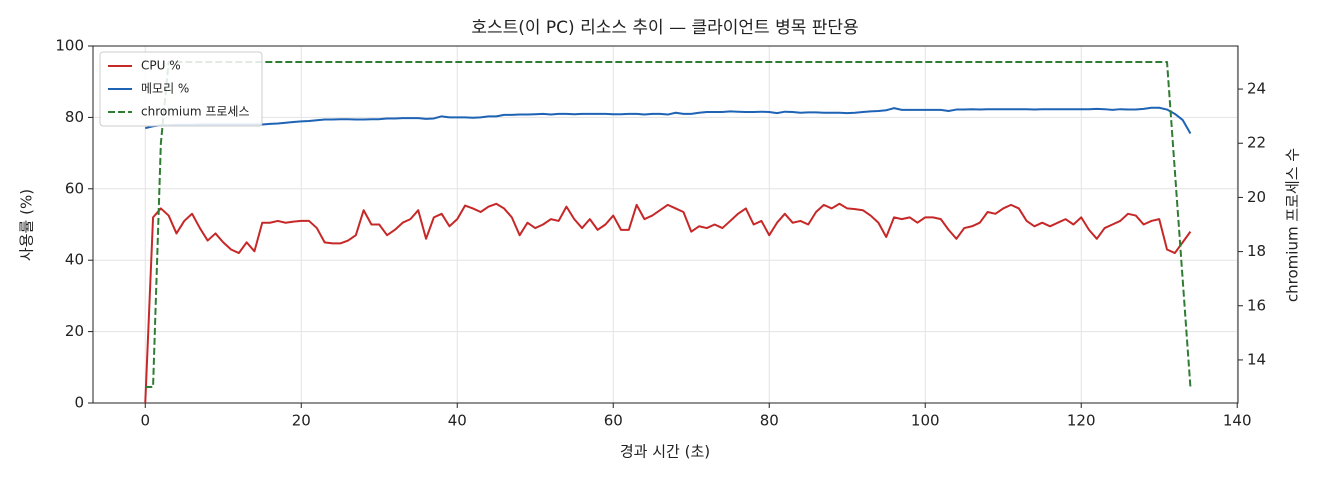  Describe the element at coordinates (195, 112) in the screenshot. I see `legend-label: chromium 프로세스` at that location.